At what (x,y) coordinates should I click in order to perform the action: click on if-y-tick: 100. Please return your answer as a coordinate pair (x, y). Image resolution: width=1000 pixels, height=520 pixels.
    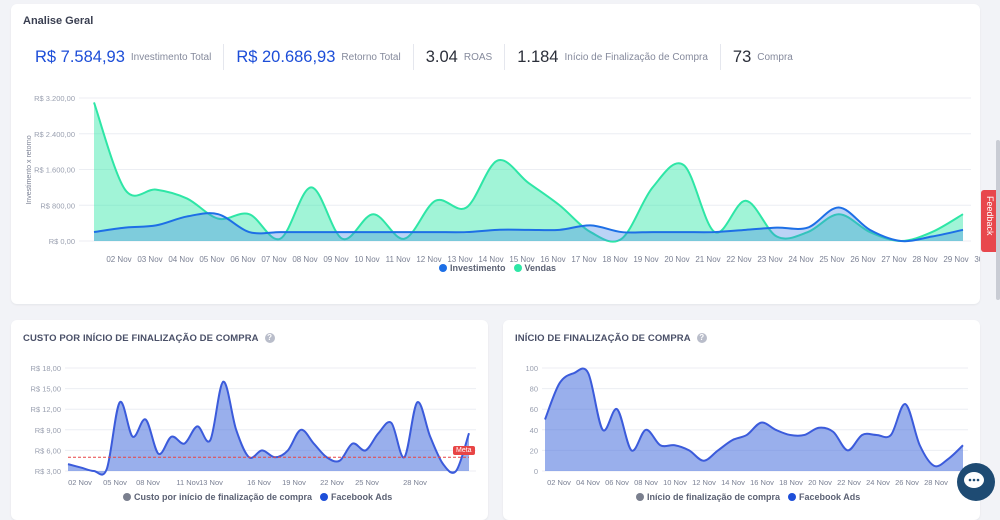
    Looking at the image, I should click on (531, 368).